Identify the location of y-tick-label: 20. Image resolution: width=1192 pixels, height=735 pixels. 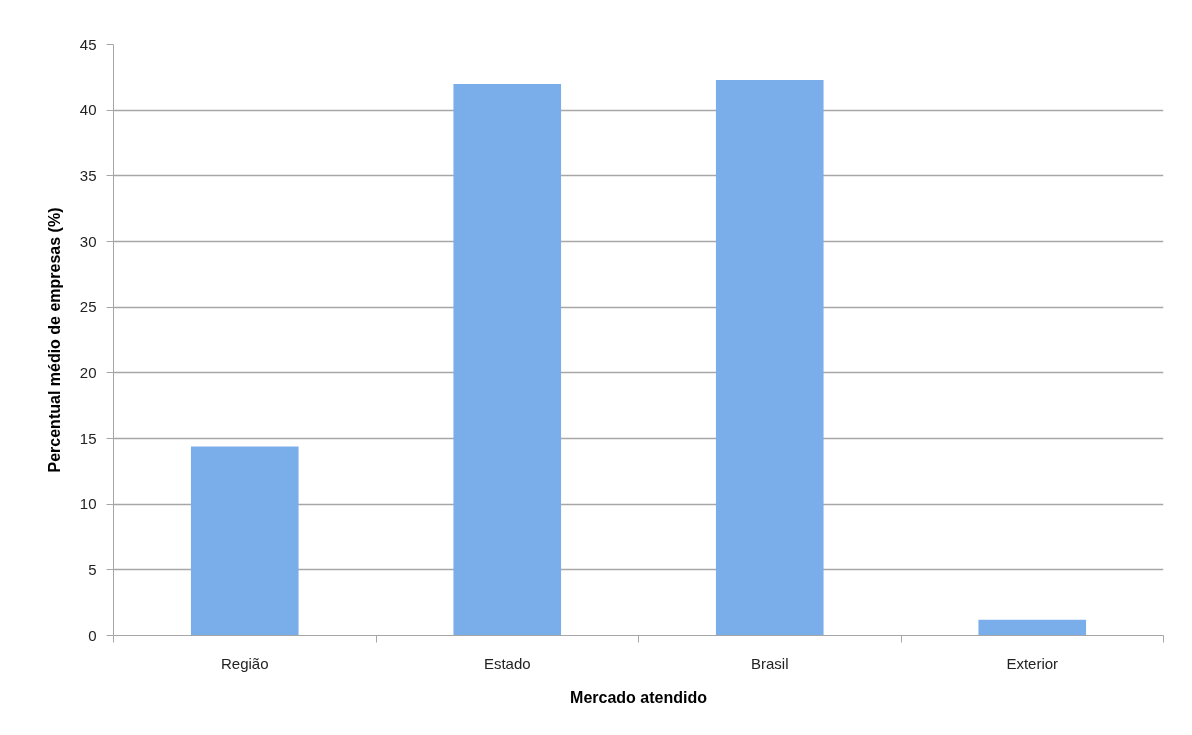
(88, 372).